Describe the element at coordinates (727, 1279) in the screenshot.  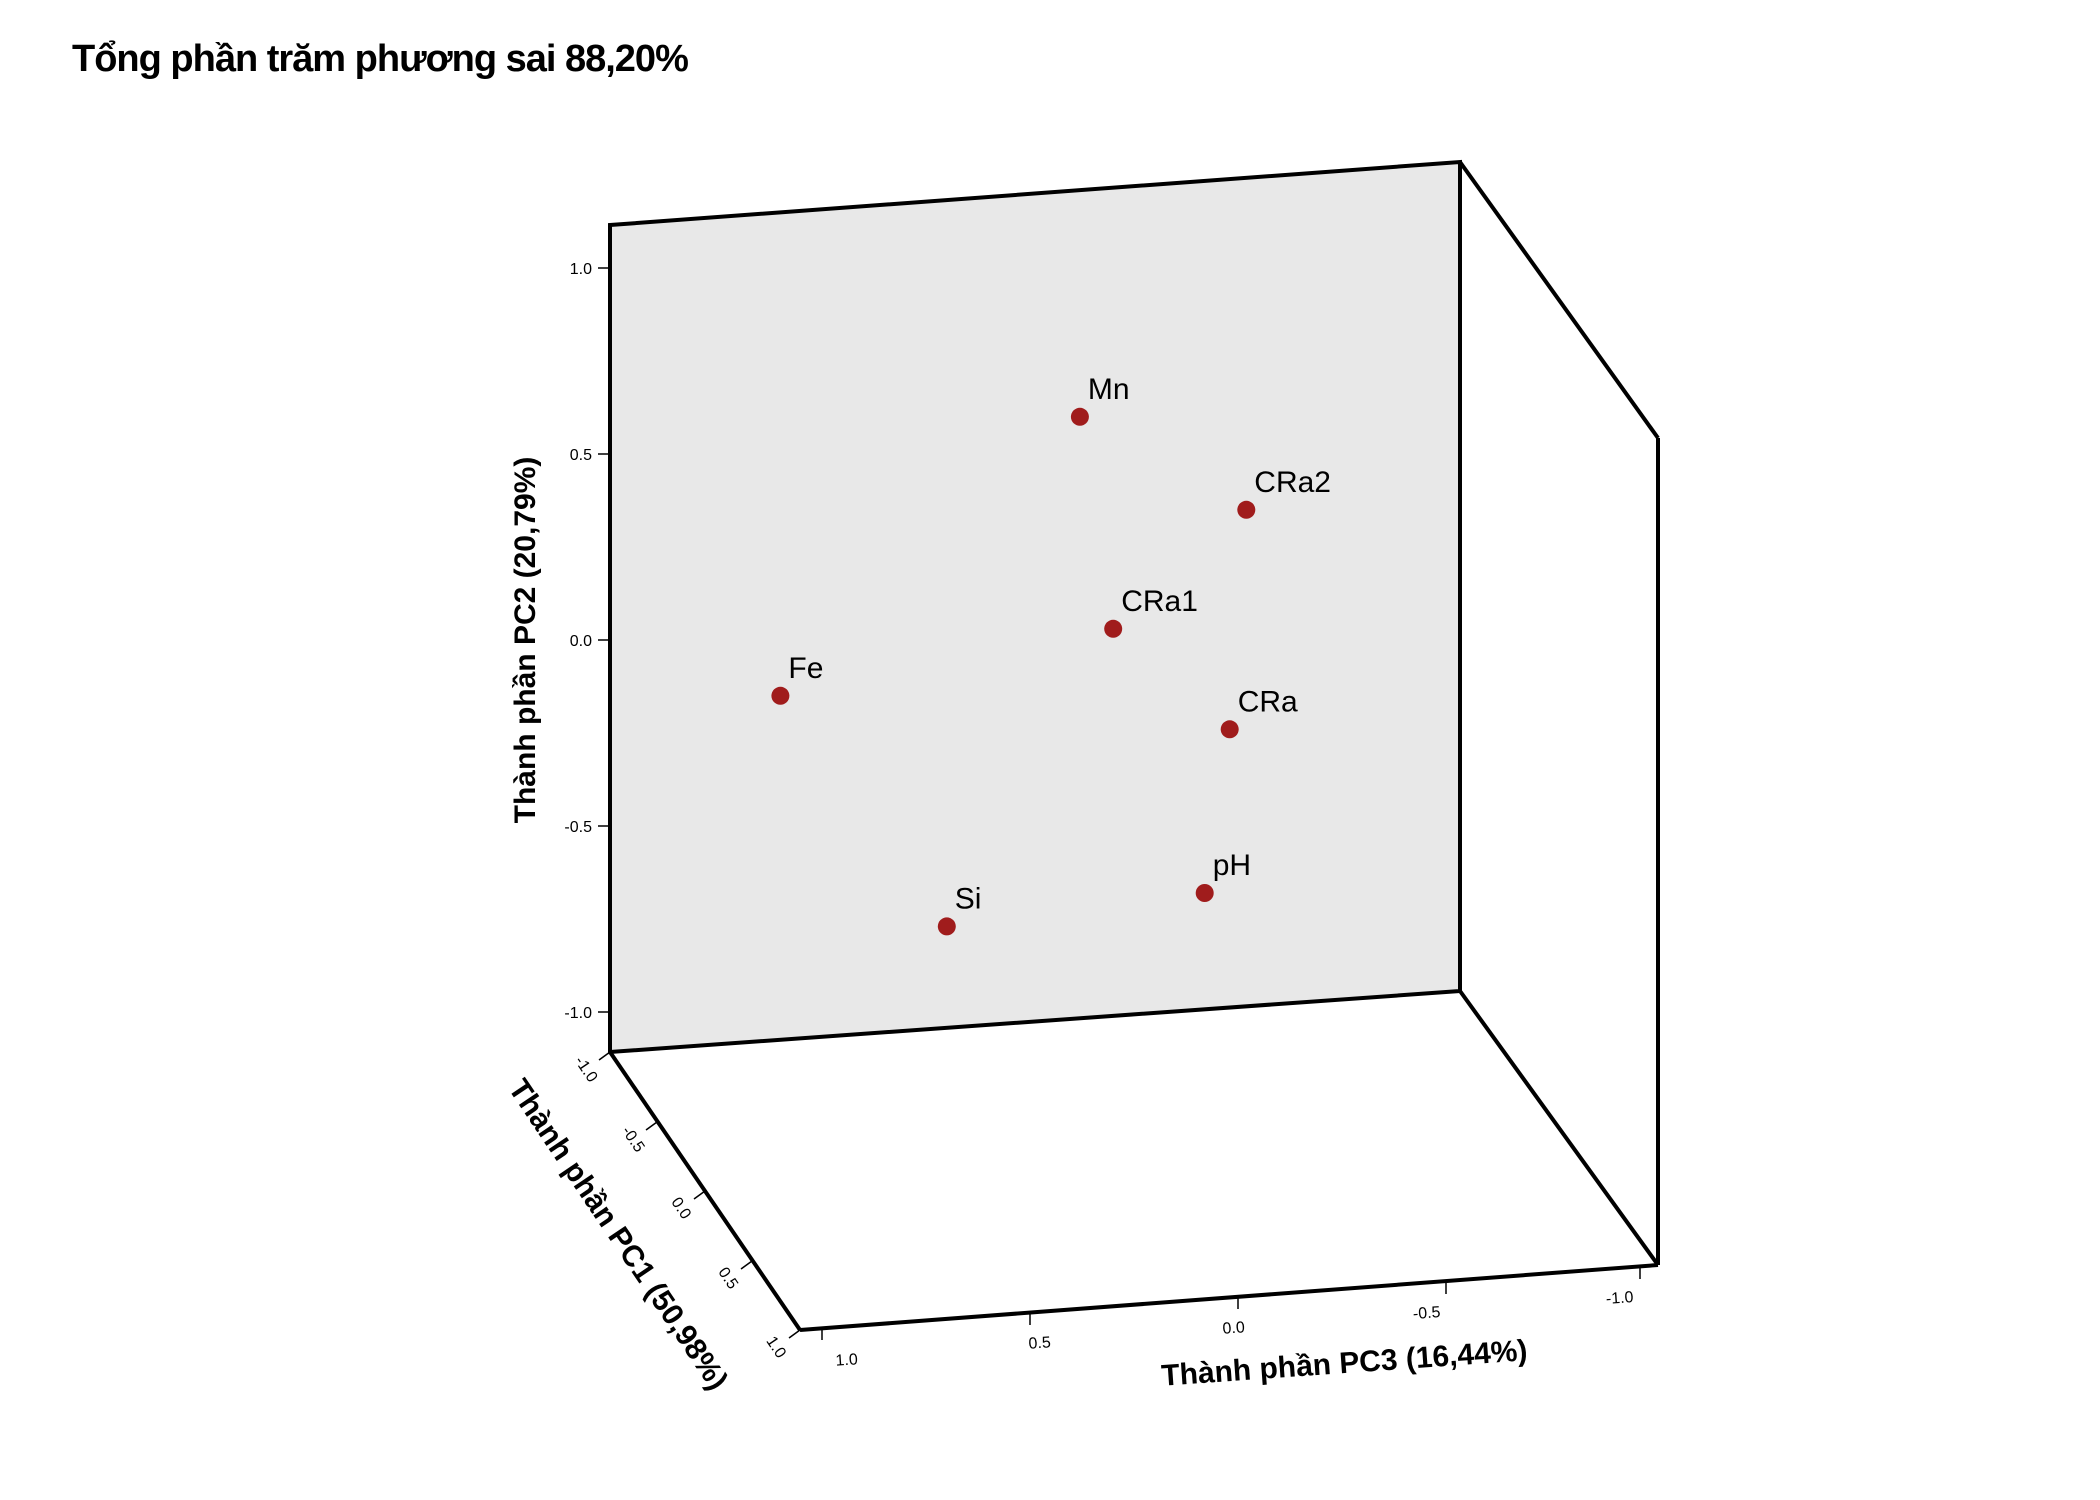
I see `pc1-tick-label: 0.5` at that location.